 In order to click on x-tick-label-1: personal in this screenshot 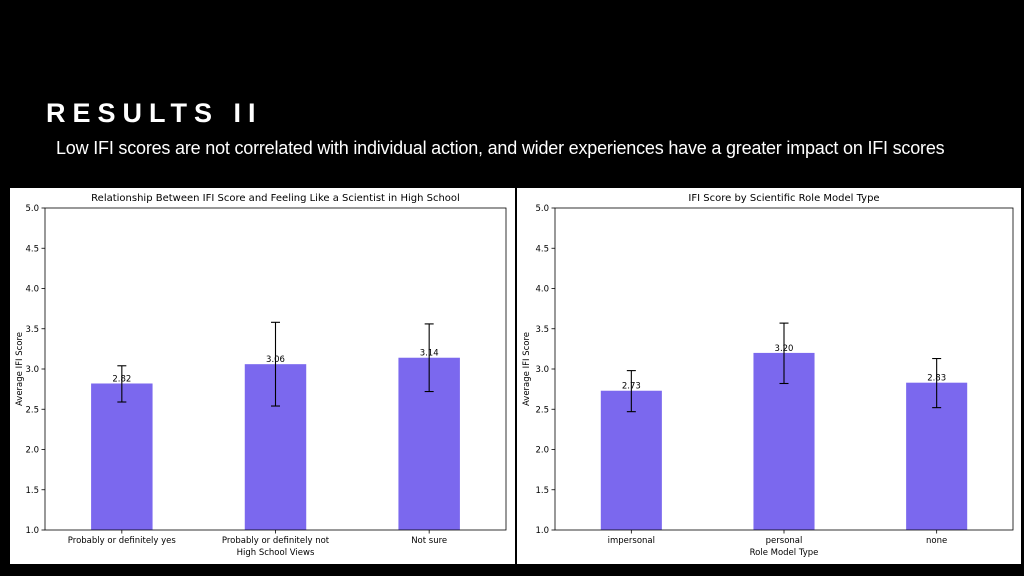, I will do `click(784, 541)`.